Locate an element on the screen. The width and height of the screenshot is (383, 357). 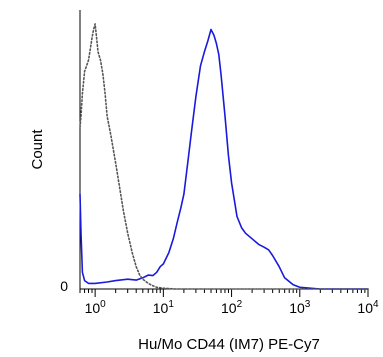
x-axis-title: Hu/Mo CD44 (IM7) PE-Cy7 is located at coordinates (229, 344).